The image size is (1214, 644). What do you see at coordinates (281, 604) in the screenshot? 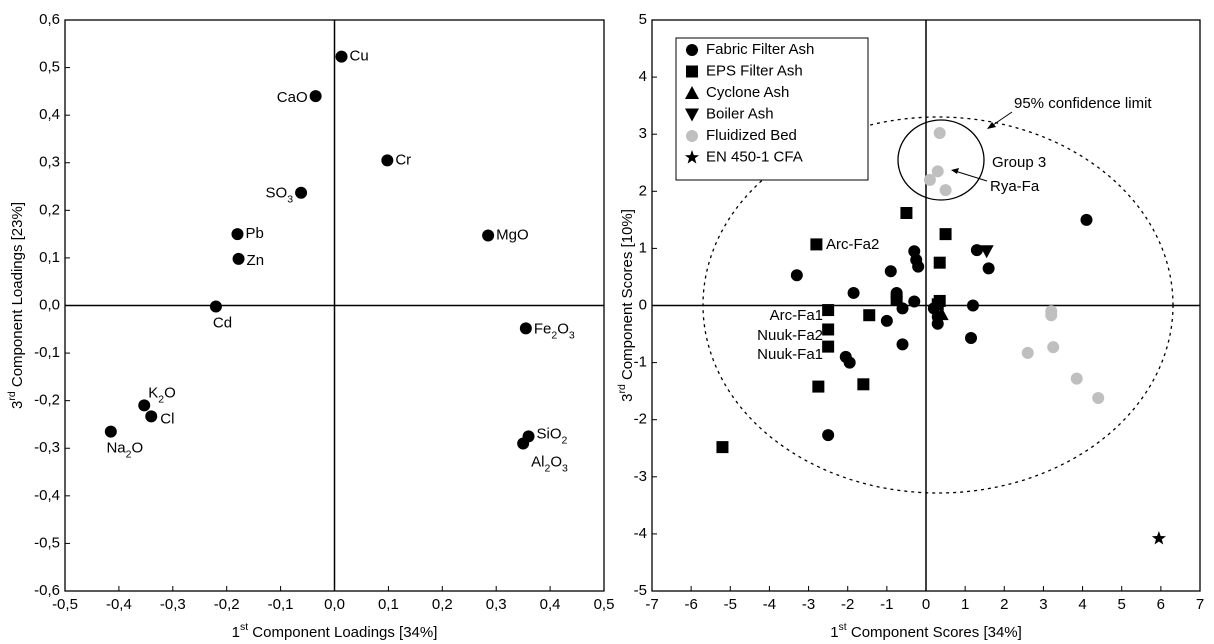
I see `x-tick-label: -0,1` at bounding box center [281, 604].